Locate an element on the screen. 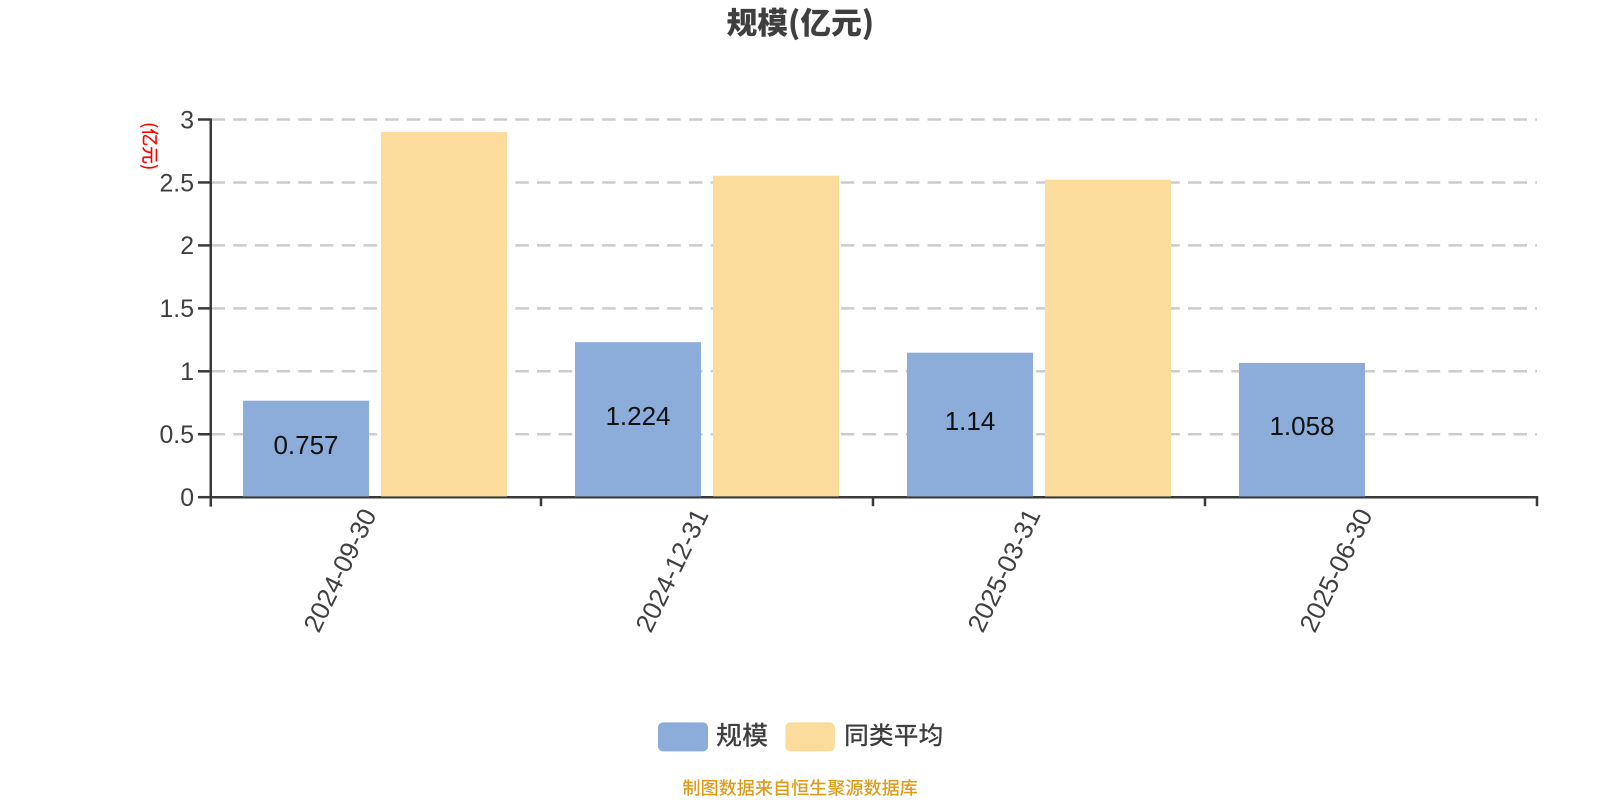 This screenshot has height=800, width=1600. svg-text: 3 is located at coordinates (187, 120).